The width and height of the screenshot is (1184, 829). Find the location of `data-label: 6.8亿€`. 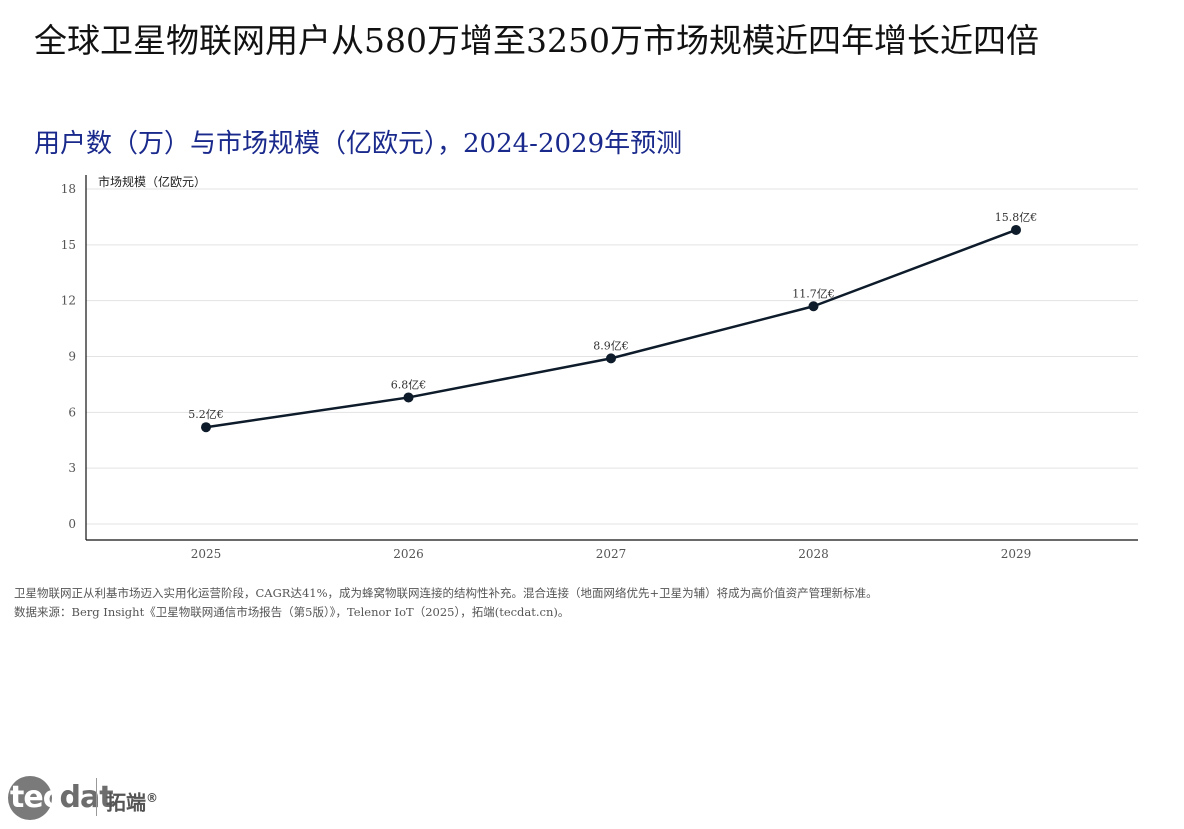

data-label: 6.8亿€ is located at coordinates (409, 384).